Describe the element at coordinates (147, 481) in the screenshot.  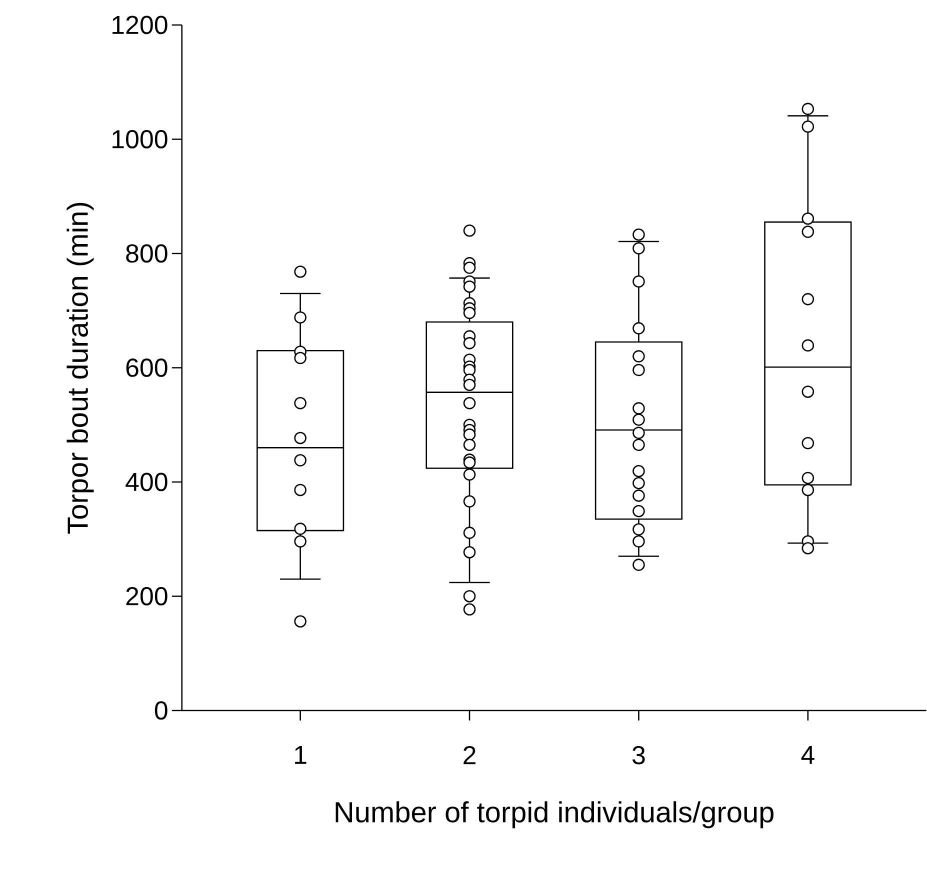
I see `y-tick-label: 400` at that location.